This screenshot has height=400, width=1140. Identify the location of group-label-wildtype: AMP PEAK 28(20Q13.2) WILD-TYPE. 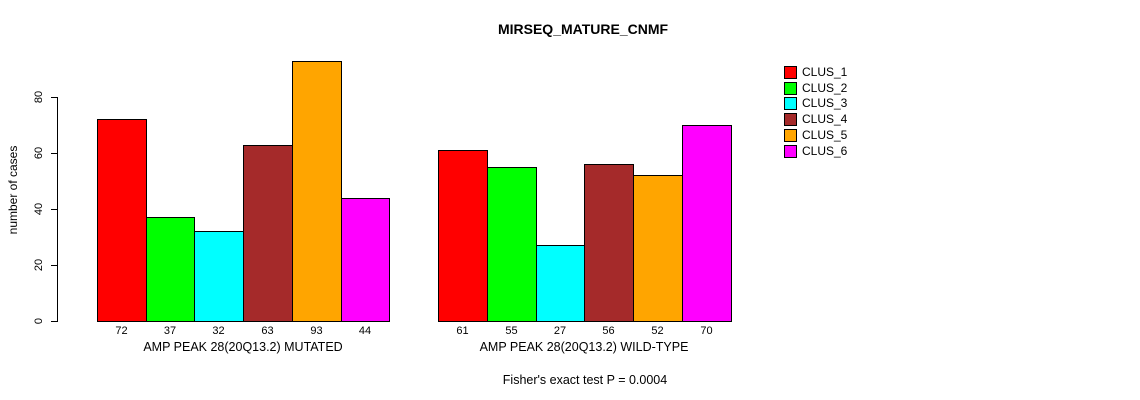
(584, 347).